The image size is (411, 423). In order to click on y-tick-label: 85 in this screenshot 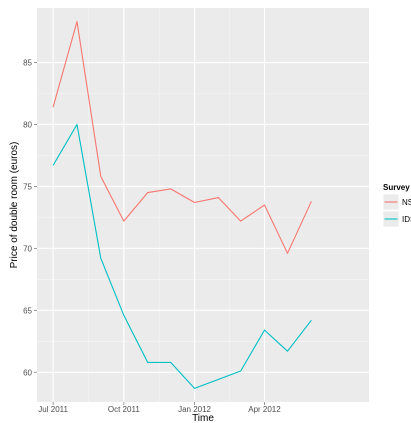, I will do `click(27, 63)`.